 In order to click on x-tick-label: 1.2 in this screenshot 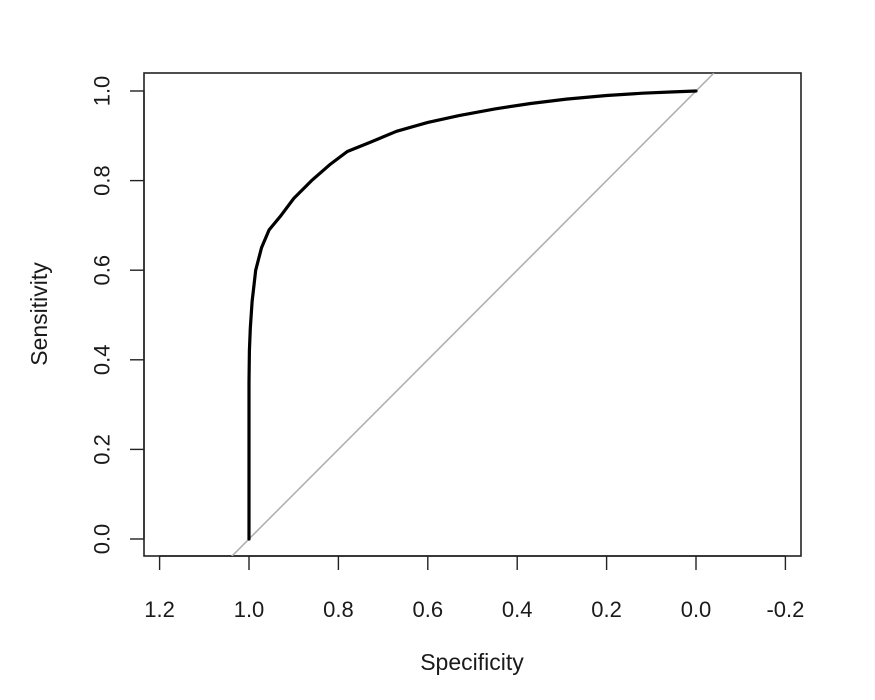, I will do `click(159, 609)`.